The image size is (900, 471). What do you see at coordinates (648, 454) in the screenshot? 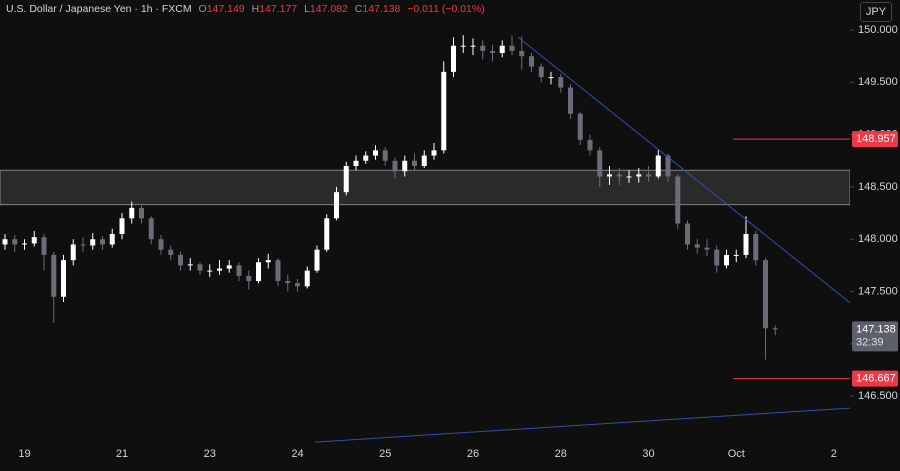
I see `x-tick-label: 30` at bounding box center [648, 454].